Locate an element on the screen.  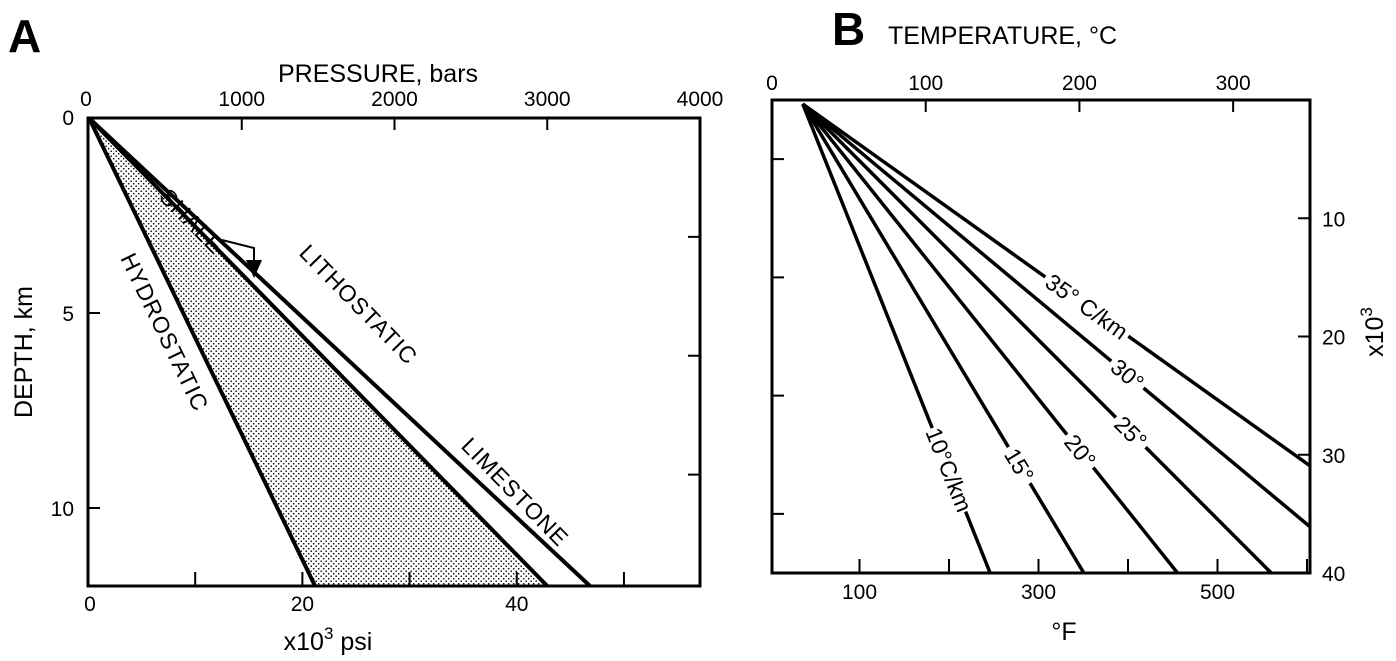
panel-a-bottom-axis-title: x103 psi is located at coordinates (328, 640).